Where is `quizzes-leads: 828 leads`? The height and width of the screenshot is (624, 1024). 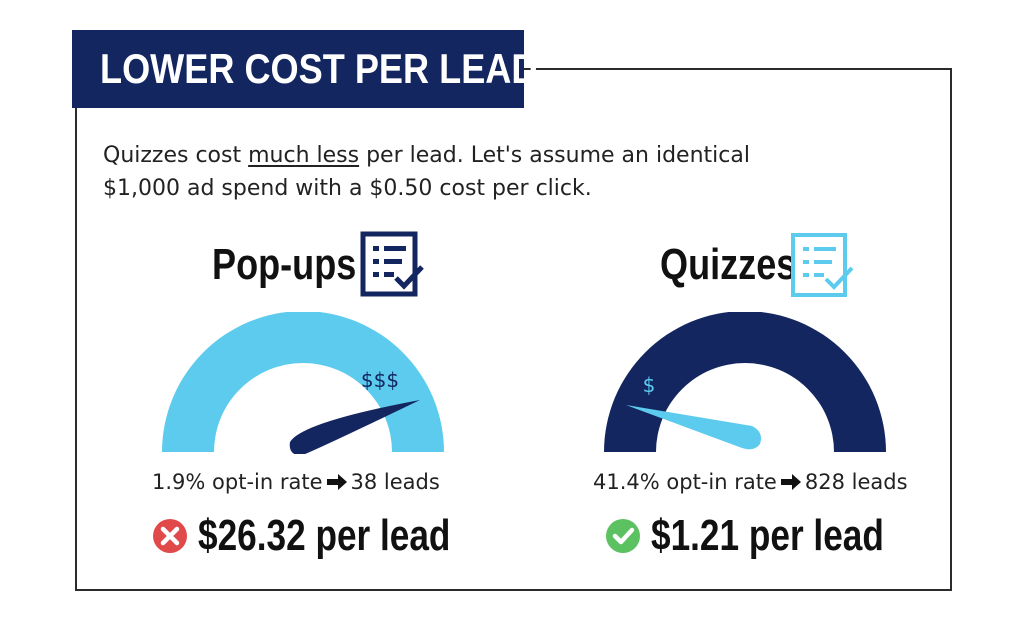 quizzes-leads: 828 leads is located at coordinates (856, 482).